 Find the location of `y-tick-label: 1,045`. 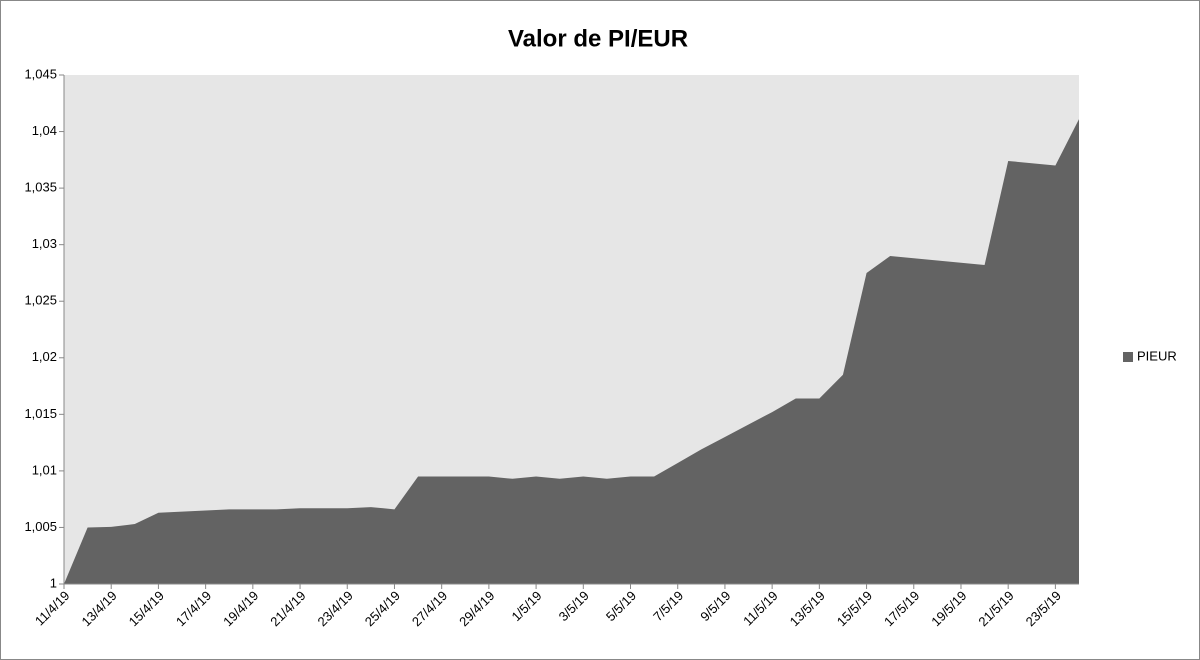

y-tick-label: 1,045 is located at coordinates (40, 73).